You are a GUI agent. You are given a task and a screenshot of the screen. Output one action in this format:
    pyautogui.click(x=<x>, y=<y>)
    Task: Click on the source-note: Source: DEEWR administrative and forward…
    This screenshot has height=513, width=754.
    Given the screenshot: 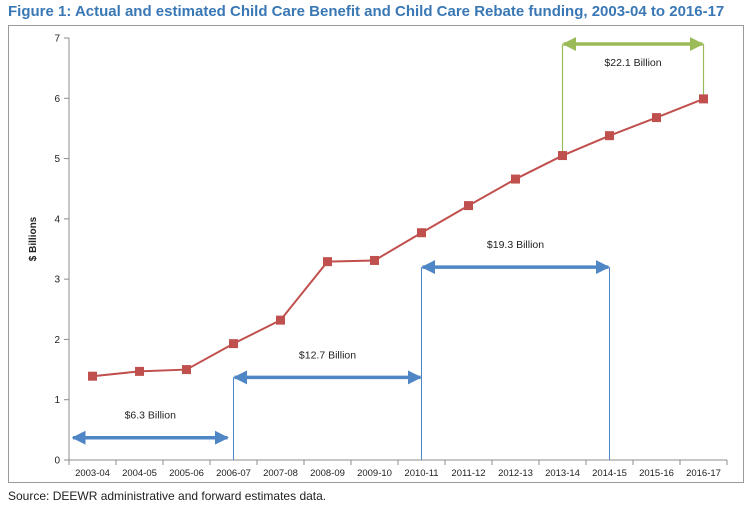 What is the action you would take?
    pyautogui.click(x=167, y=496)
    